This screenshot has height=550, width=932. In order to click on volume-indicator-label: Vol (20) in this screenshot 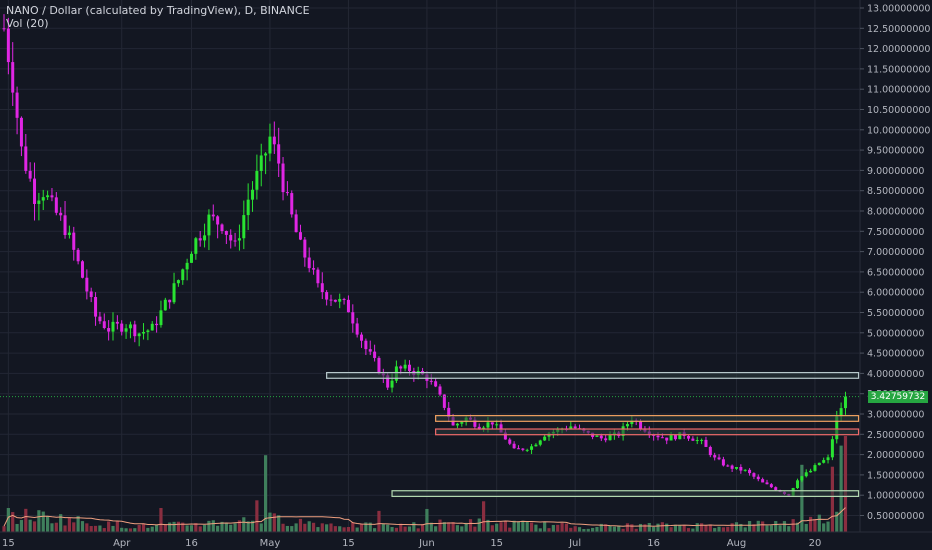, I will do `click(27, 23)`.